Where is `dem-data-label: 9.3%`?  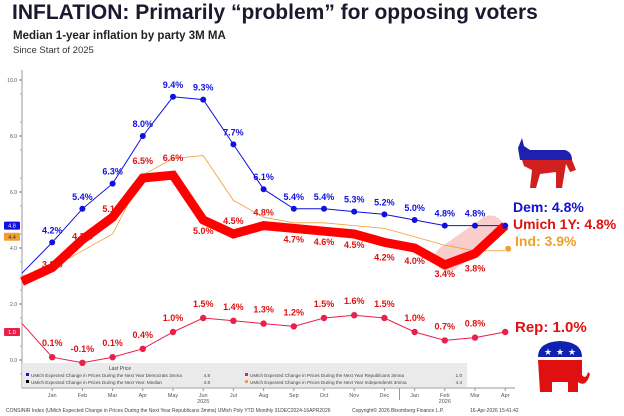
dem-data-label: 9.3% is located at coordinates (203, 88).